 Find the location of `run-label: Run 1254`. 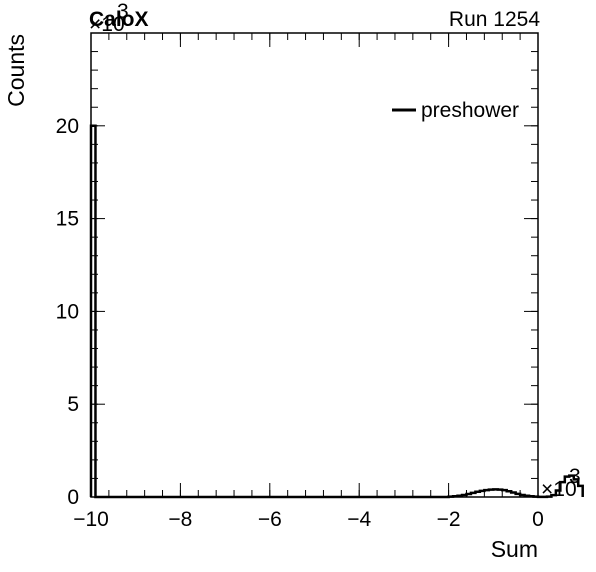

run-label: Run 1254 is located at coordinates (494, 19).